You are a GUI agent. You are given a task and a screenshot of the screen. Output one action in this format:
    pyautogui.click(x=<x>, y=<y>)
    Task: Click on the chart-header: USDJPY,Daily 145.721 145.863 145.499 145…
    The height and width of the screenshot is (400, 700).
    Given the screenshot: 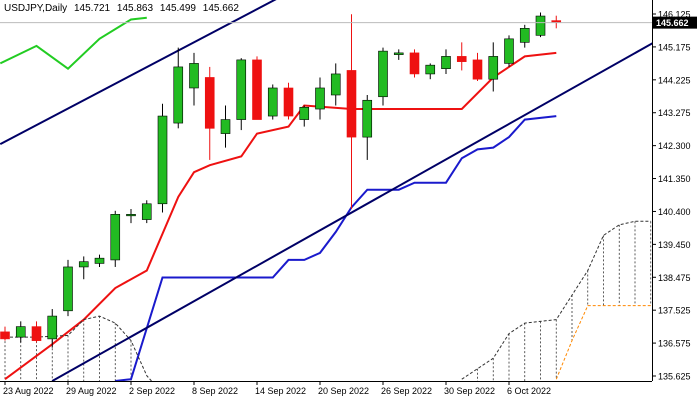 What is the action you would take?
    pyautogui.click(x=123, y=8)
    